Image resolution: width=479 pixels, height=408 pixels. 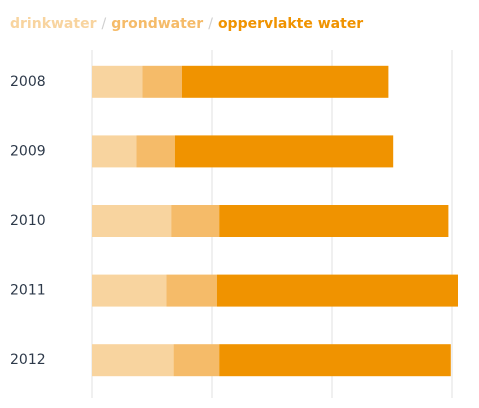 What do you see at coordinates (28, 221) in the screenshot?
I see `y-tick-label: 2010` at bounding box center [28, 221].